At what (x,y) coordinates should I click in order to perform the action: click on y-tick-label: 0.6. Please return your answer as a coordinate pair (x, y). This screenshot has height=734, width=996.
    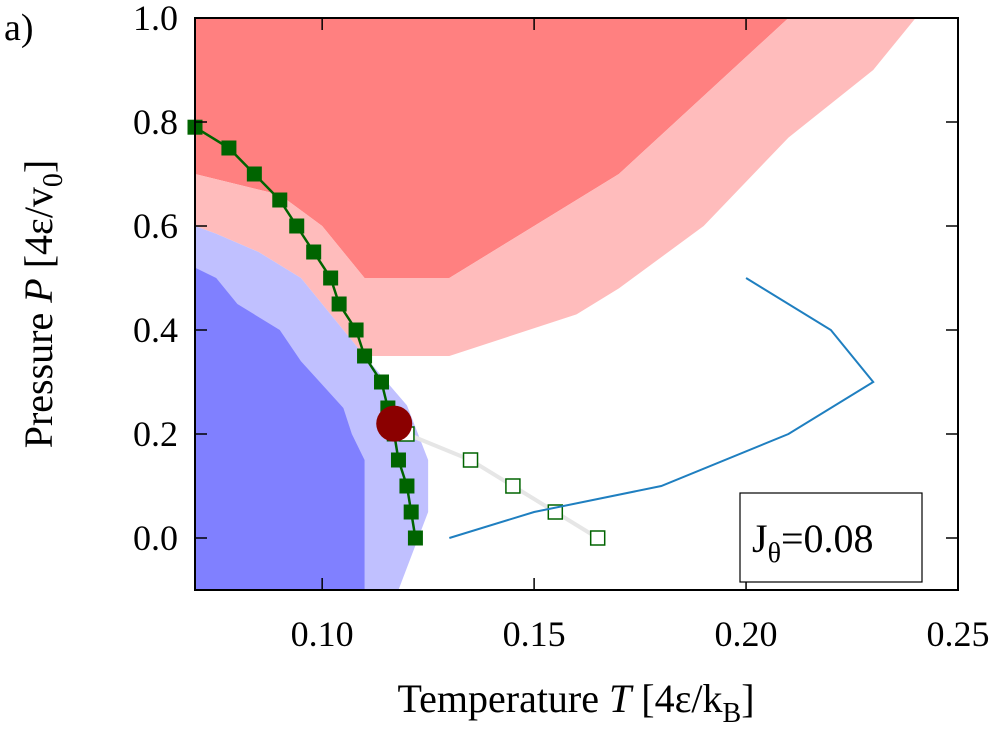
    Looking at the image, I should click on (155, 226).